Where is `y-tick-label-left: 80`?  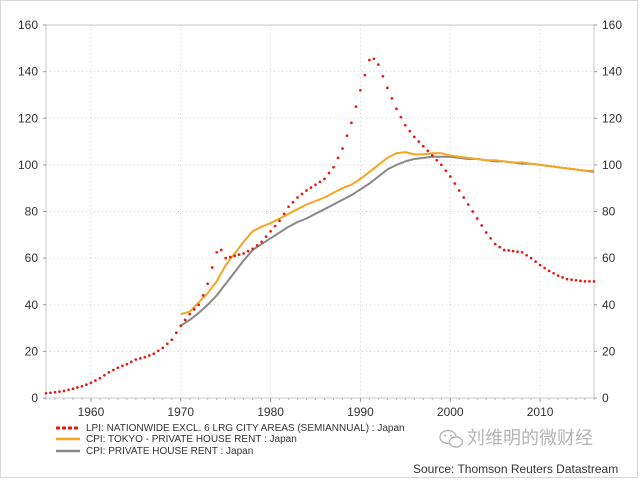
y-tick-label-left: 80 is located at coordinates (32, 212).